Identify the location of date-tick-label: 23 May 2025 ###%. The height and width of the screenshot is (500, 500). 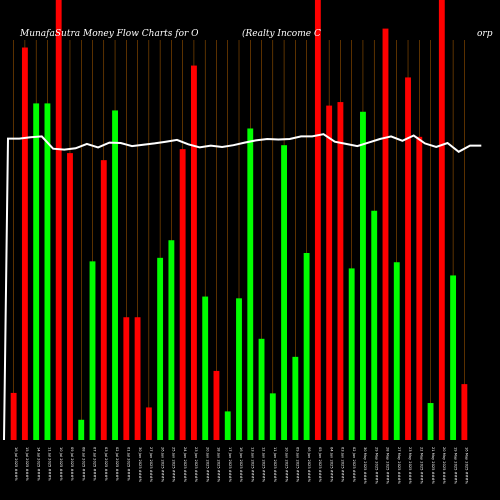
(410, 466).